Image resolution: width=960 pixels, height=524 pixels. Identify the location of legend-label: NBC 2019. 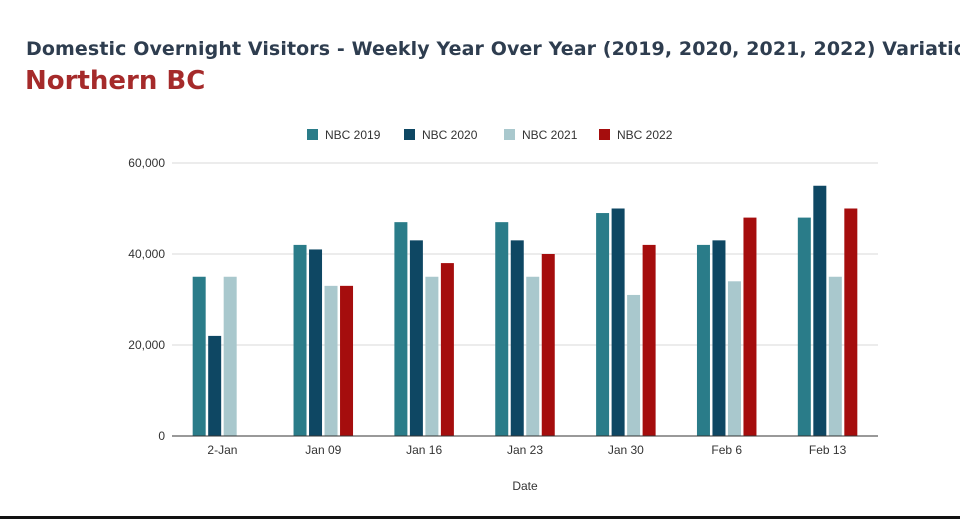
(353, 135).